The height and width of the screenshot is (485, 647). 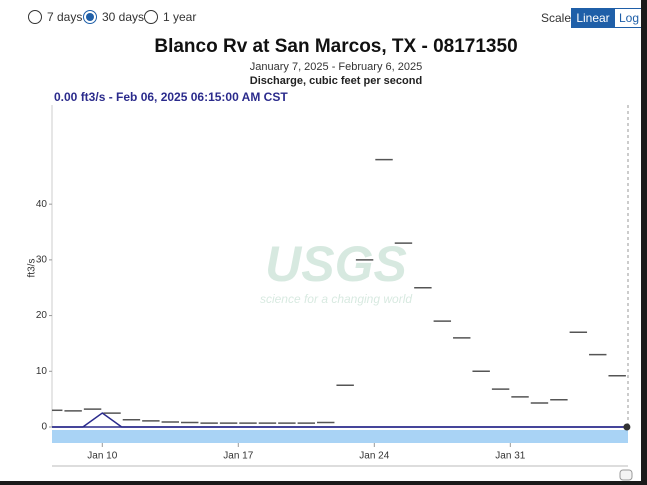 What do you see at coordinates (336, 81) in the screenshot?
I see `chart-description: Discharge, cubic feet per second` at bounding box center [336, 81].